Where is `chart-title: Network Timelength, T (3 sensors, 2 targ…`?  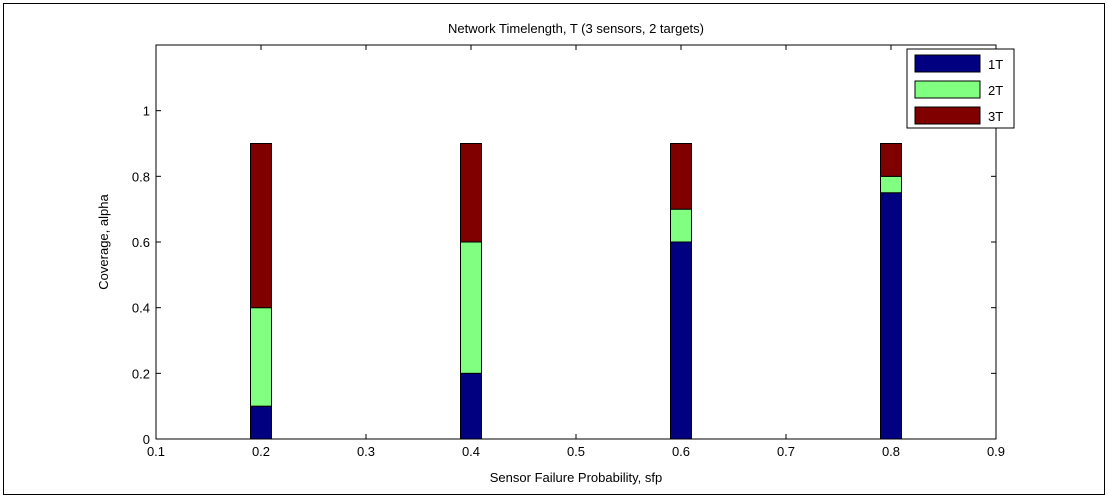 chart-title: Network Timelength, T (3 sensors, 2 targ… is located at coordinates (576, 28).